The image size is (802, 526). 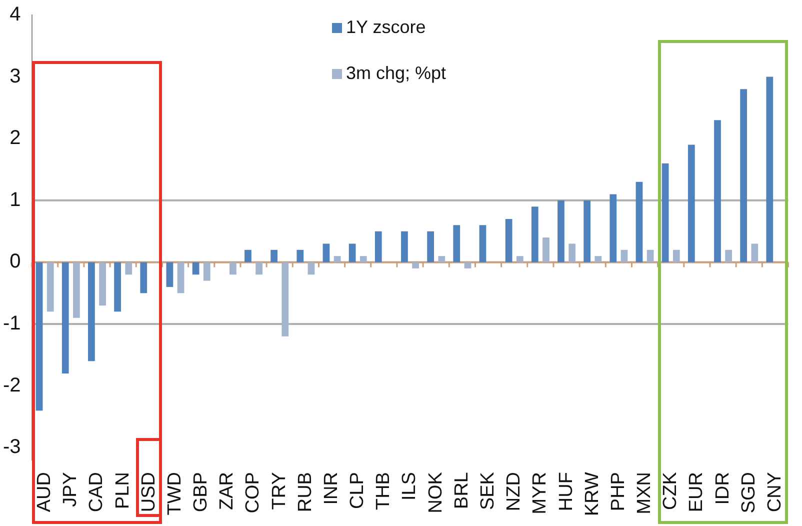 What do you see at coordinates (514, 492) in the screenshot?
I see `x-tick-label: NZD` at bounding box center [514, 492].